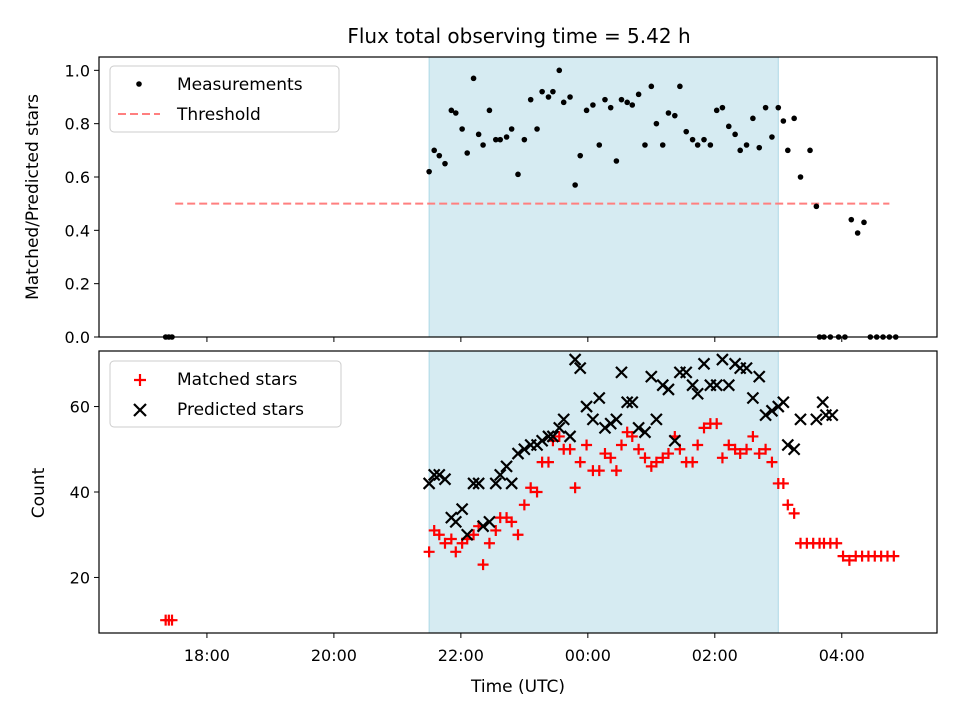 Image resolution: width=960 pixels, height=720 pixels. I want to click on time-x-label: Time (UTC), so click(517, 687).